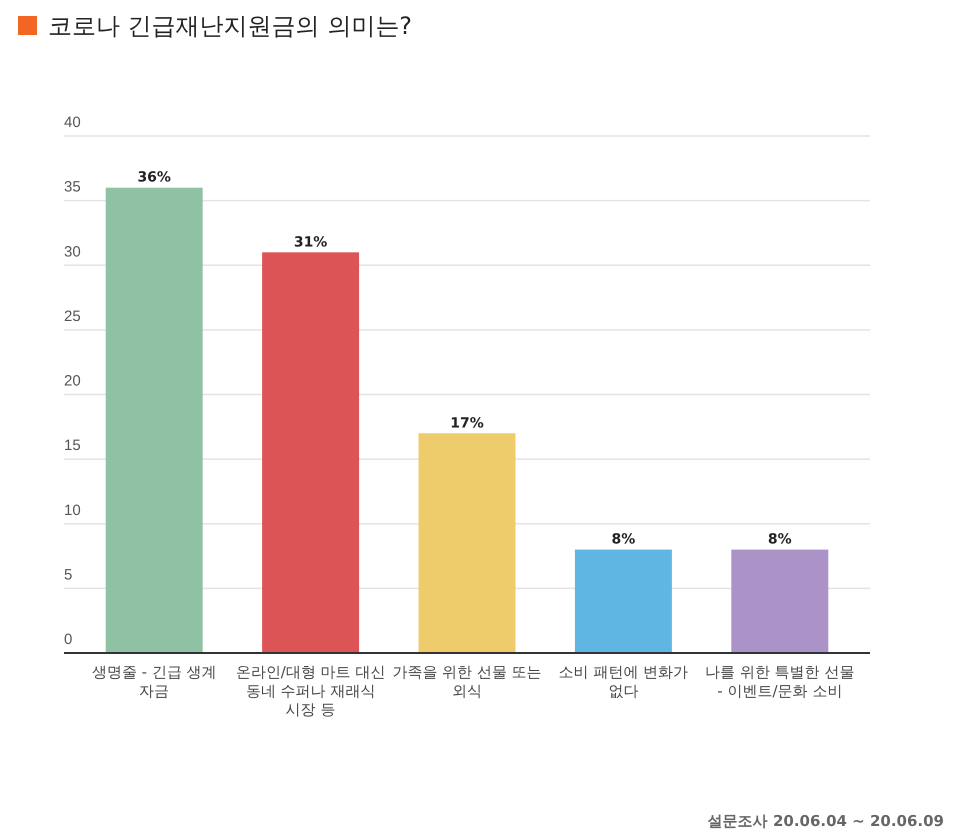 The height and width of the screenshot is (839, 964). I want to click on text: 설문조사 20.06.04 ~ 20.06.09, so click(826, 821).